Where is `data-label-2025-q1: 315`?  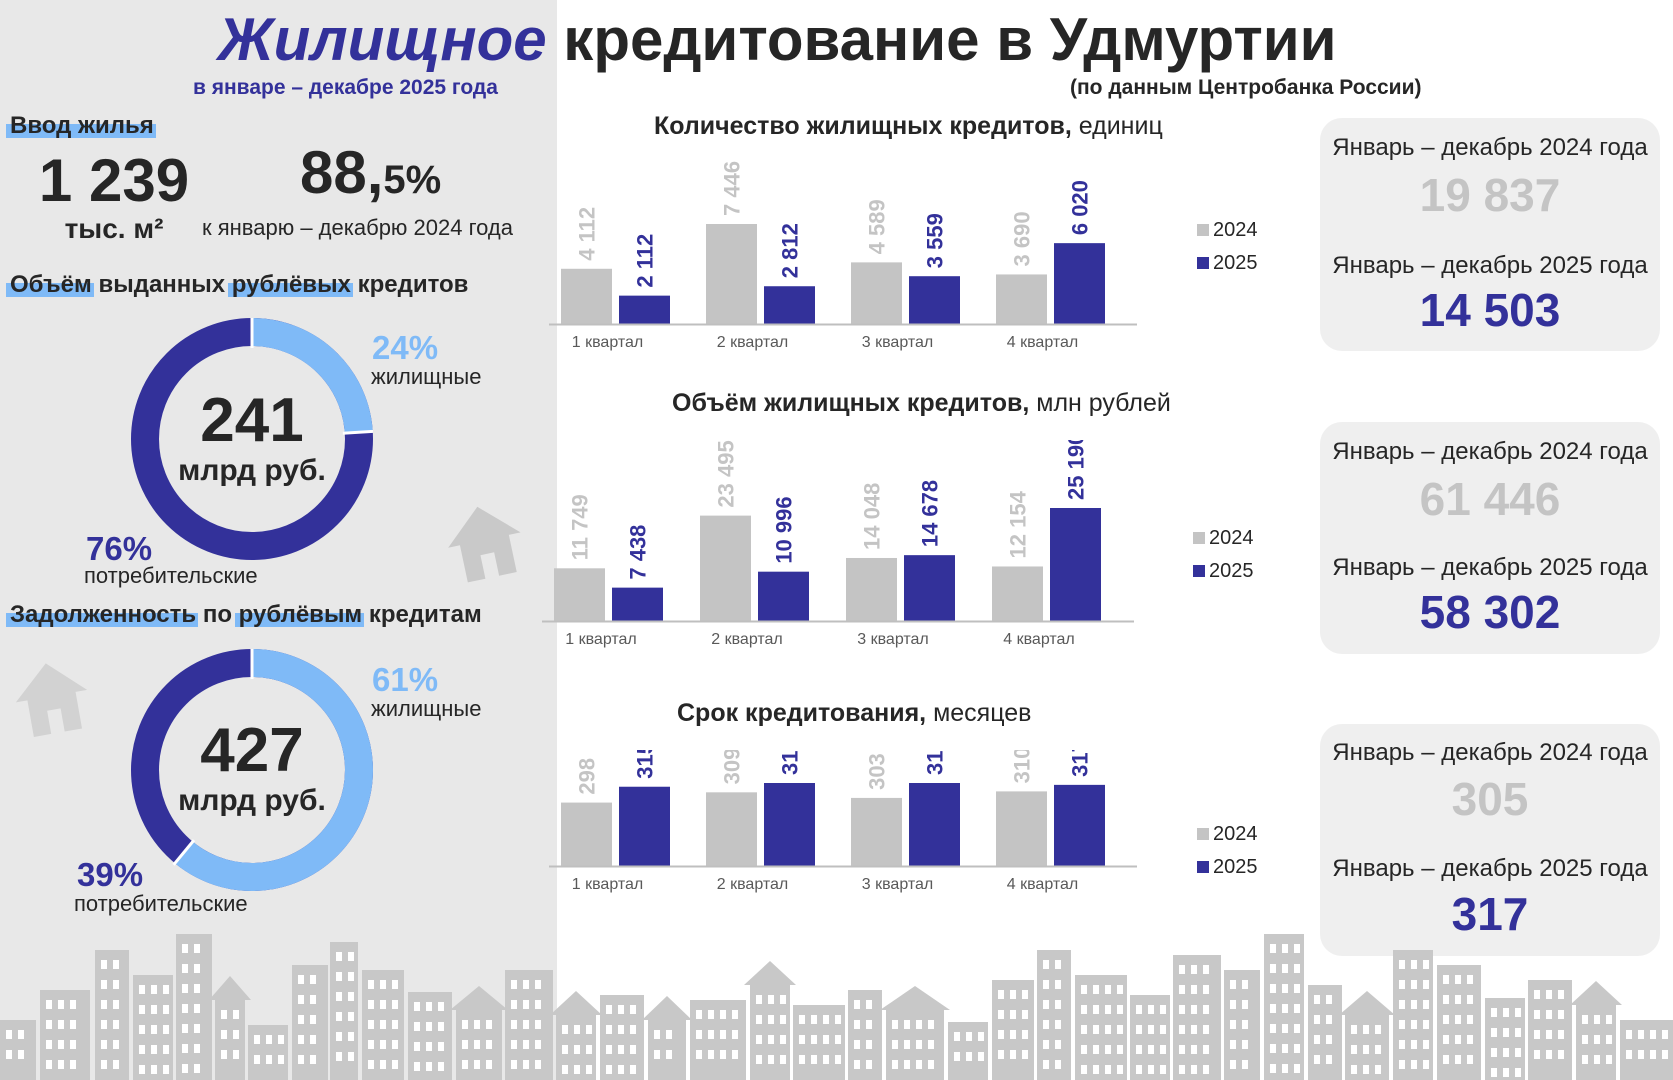
data-label-2025-q1: 315 is located at coordinates (645, 764).